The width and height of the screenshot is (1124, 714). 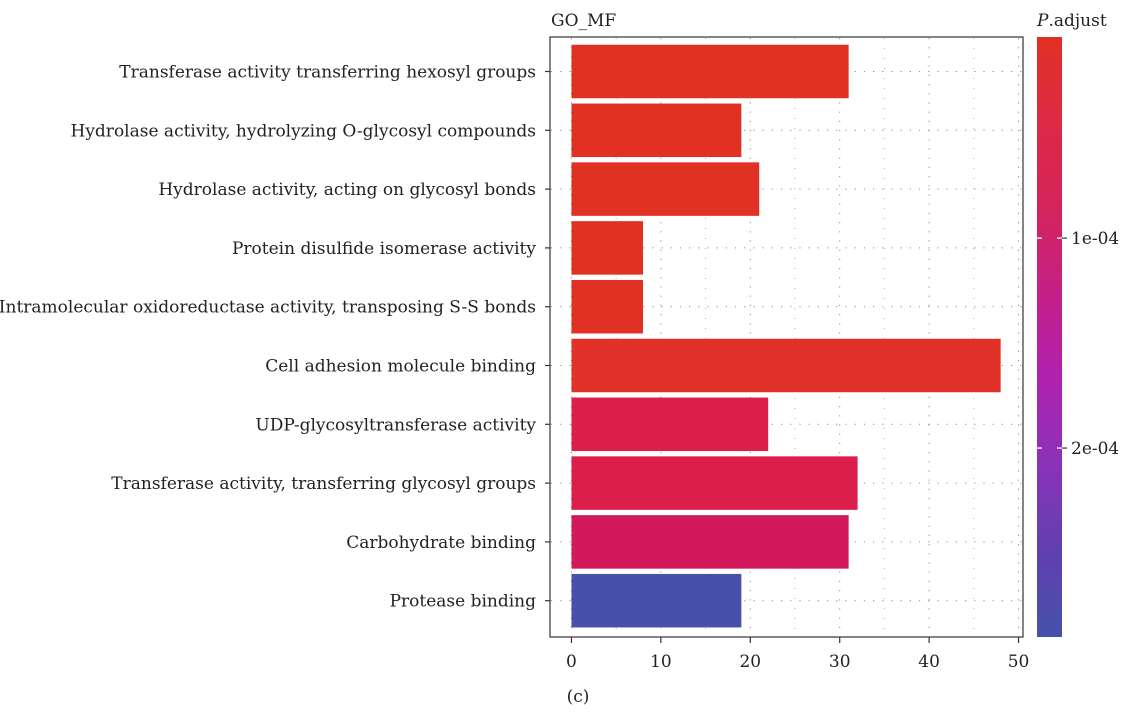 I want to click on panel-label: (c), so click(x=578, y=697).